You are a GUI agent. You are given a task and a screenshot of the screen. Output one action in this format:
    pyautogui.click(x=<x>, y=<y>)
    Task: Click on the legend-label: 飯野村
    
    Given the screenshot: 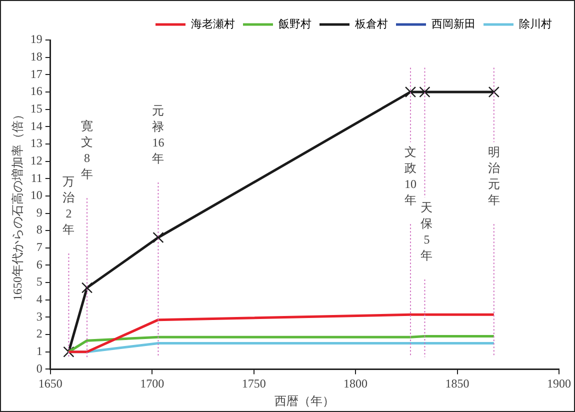 What is the action you would take?
    pyautogui.click(x=295, y=23)
    